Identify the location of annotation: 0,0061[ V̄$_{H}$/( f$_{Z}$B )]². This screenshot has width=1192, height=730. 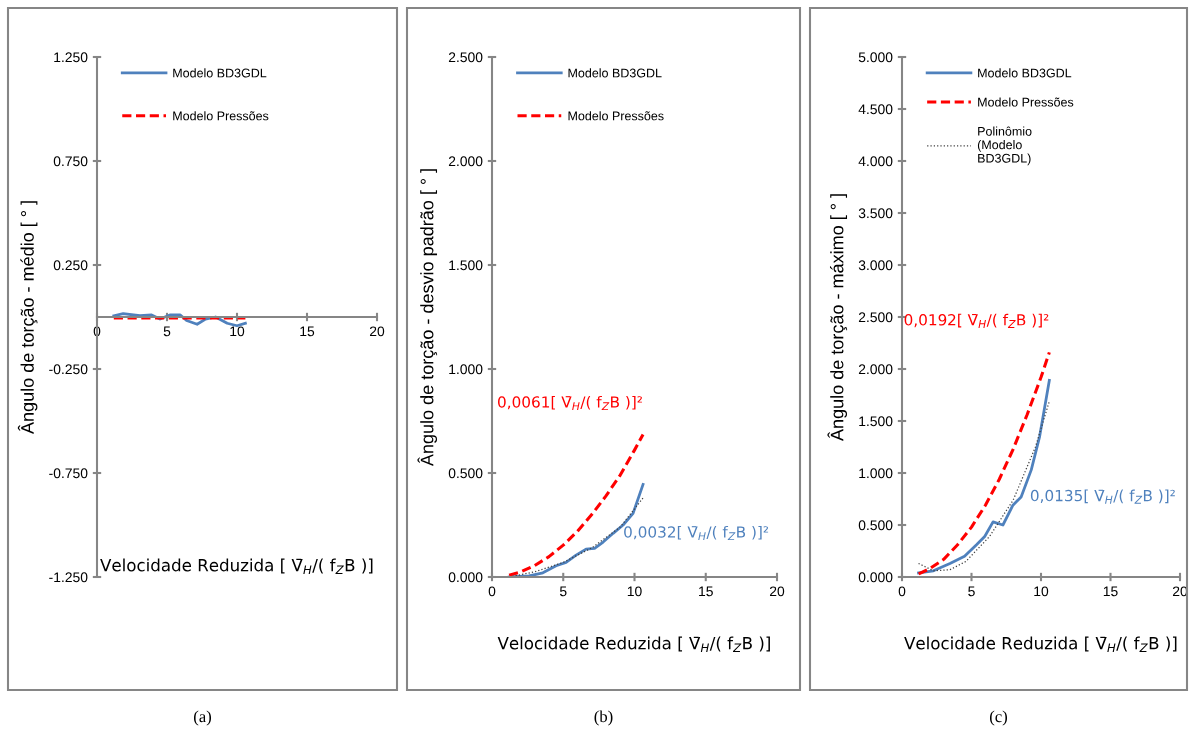
(570, 403).